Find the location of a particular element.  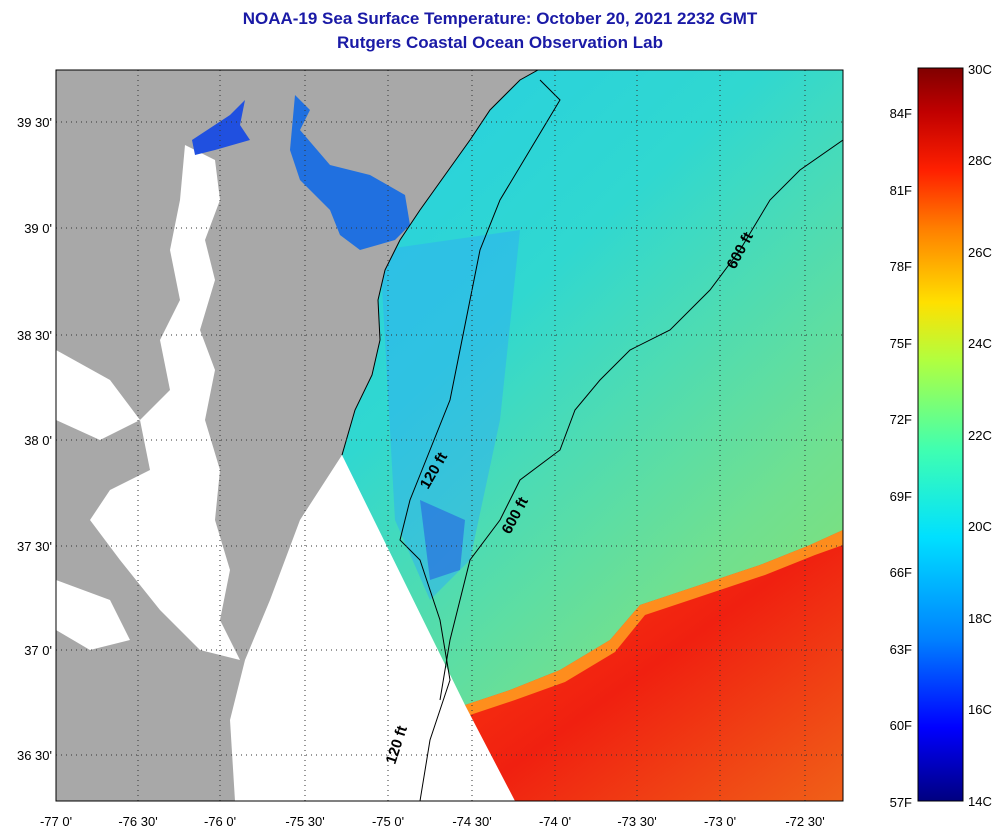

f-label: 60F is located at coordinates (901, 725).